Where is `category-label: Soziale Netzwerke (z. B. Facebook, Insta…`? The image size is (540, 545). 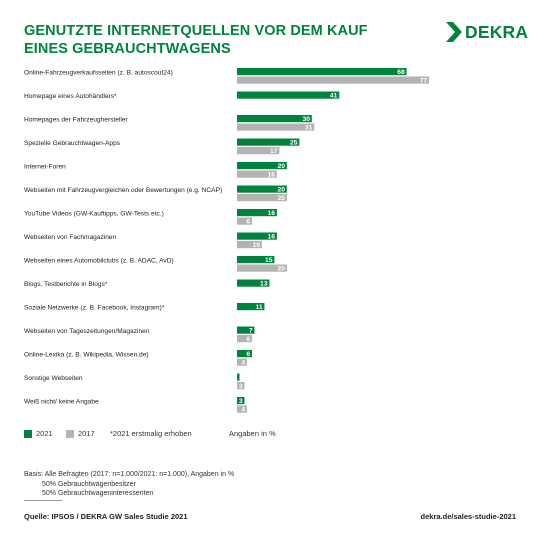 category-label: Soziale Netzwerke (z. B. Facebook, Insta… is located at coordinates (94, 308).